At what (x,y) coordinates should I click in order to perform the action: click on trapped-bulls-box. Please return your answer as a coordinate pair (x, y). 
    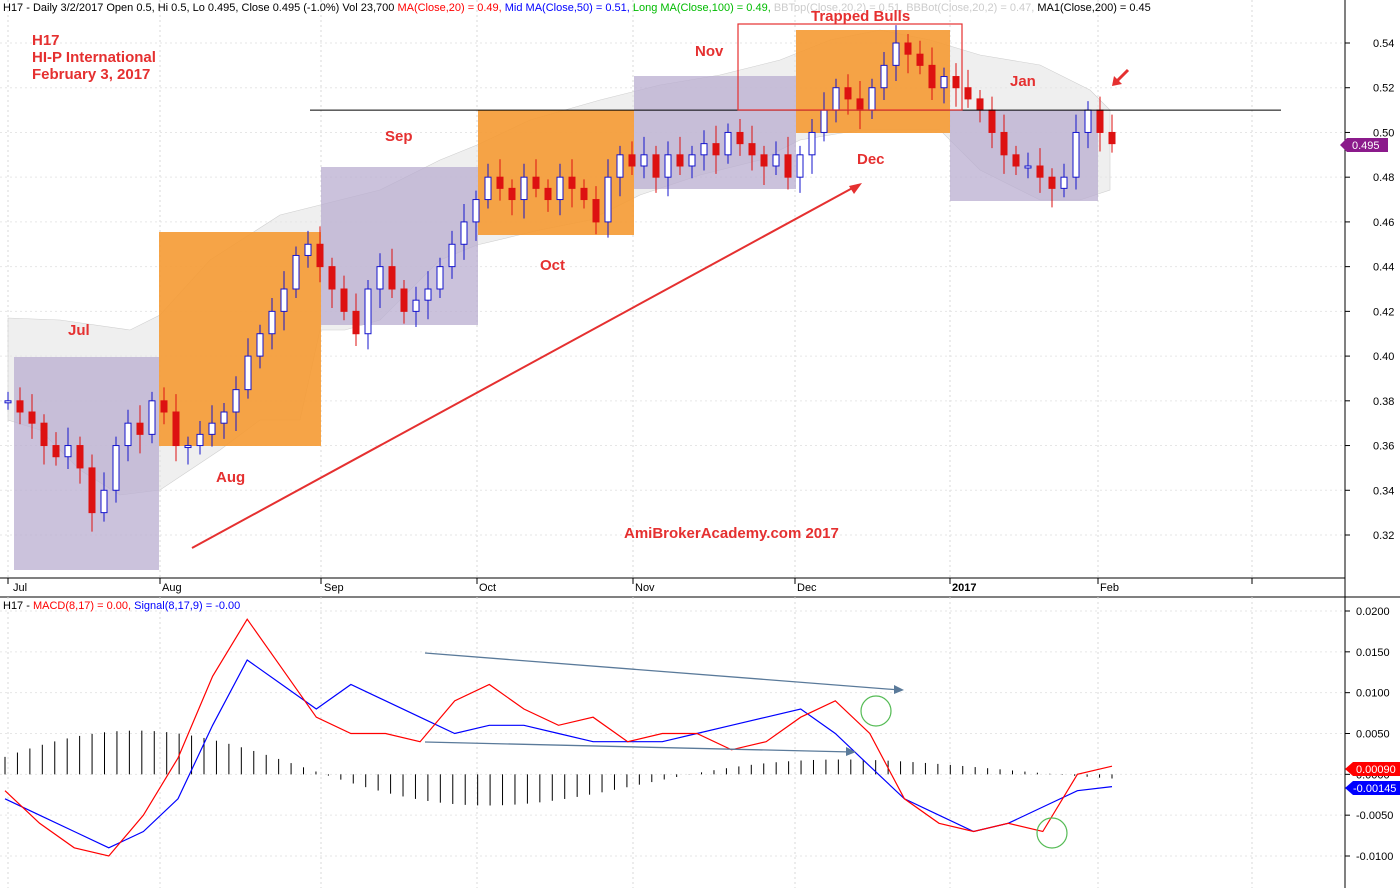
    Looking at the image, I should click on (850, 67).